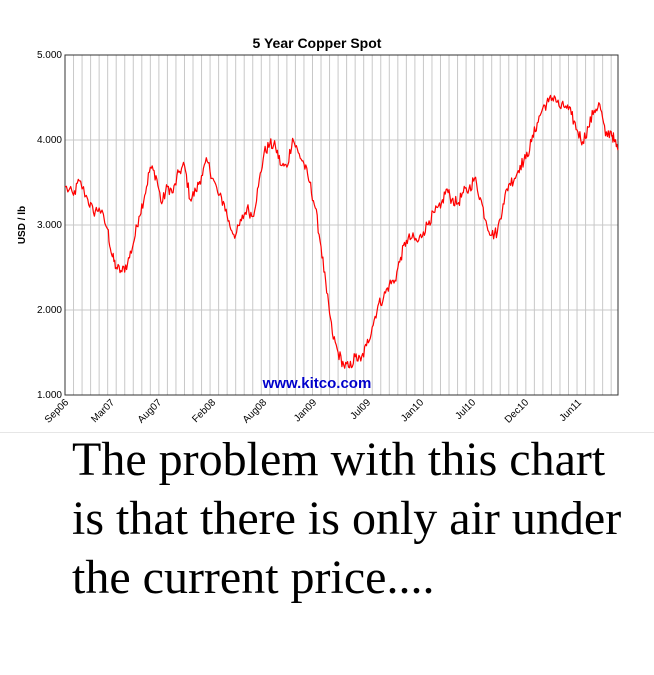 The height and width of the screenshot is (675, 654). I want to click on divider, so click(327, 432).